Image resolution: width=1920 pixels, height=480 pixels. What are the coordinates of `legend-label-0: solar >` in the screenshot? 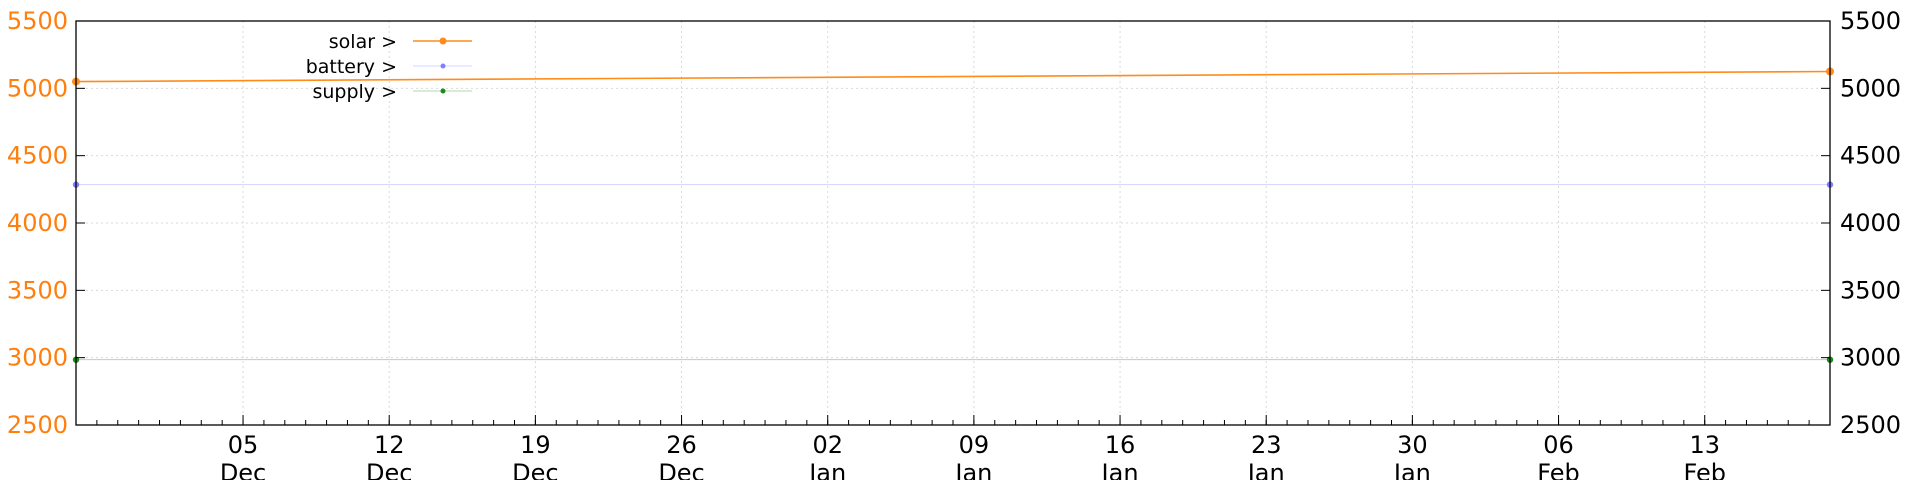 It's located at (363, 42).